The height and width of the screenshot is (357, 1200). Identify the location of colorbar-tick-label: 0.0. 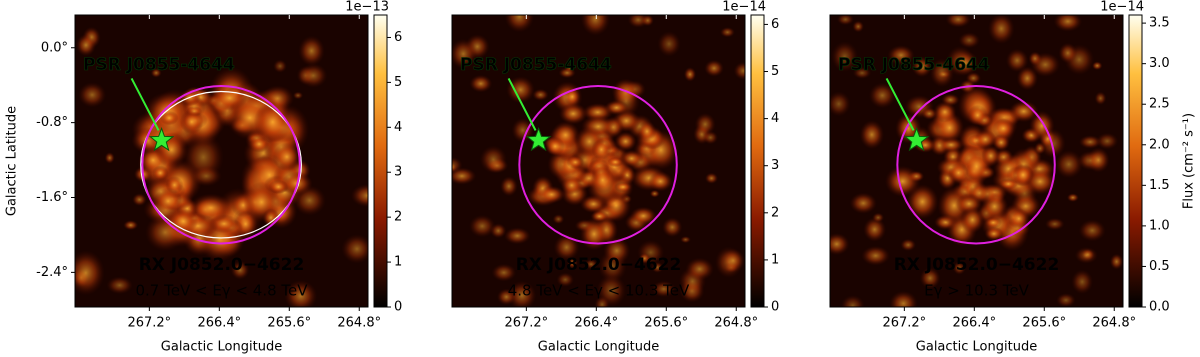
(1159, 307).